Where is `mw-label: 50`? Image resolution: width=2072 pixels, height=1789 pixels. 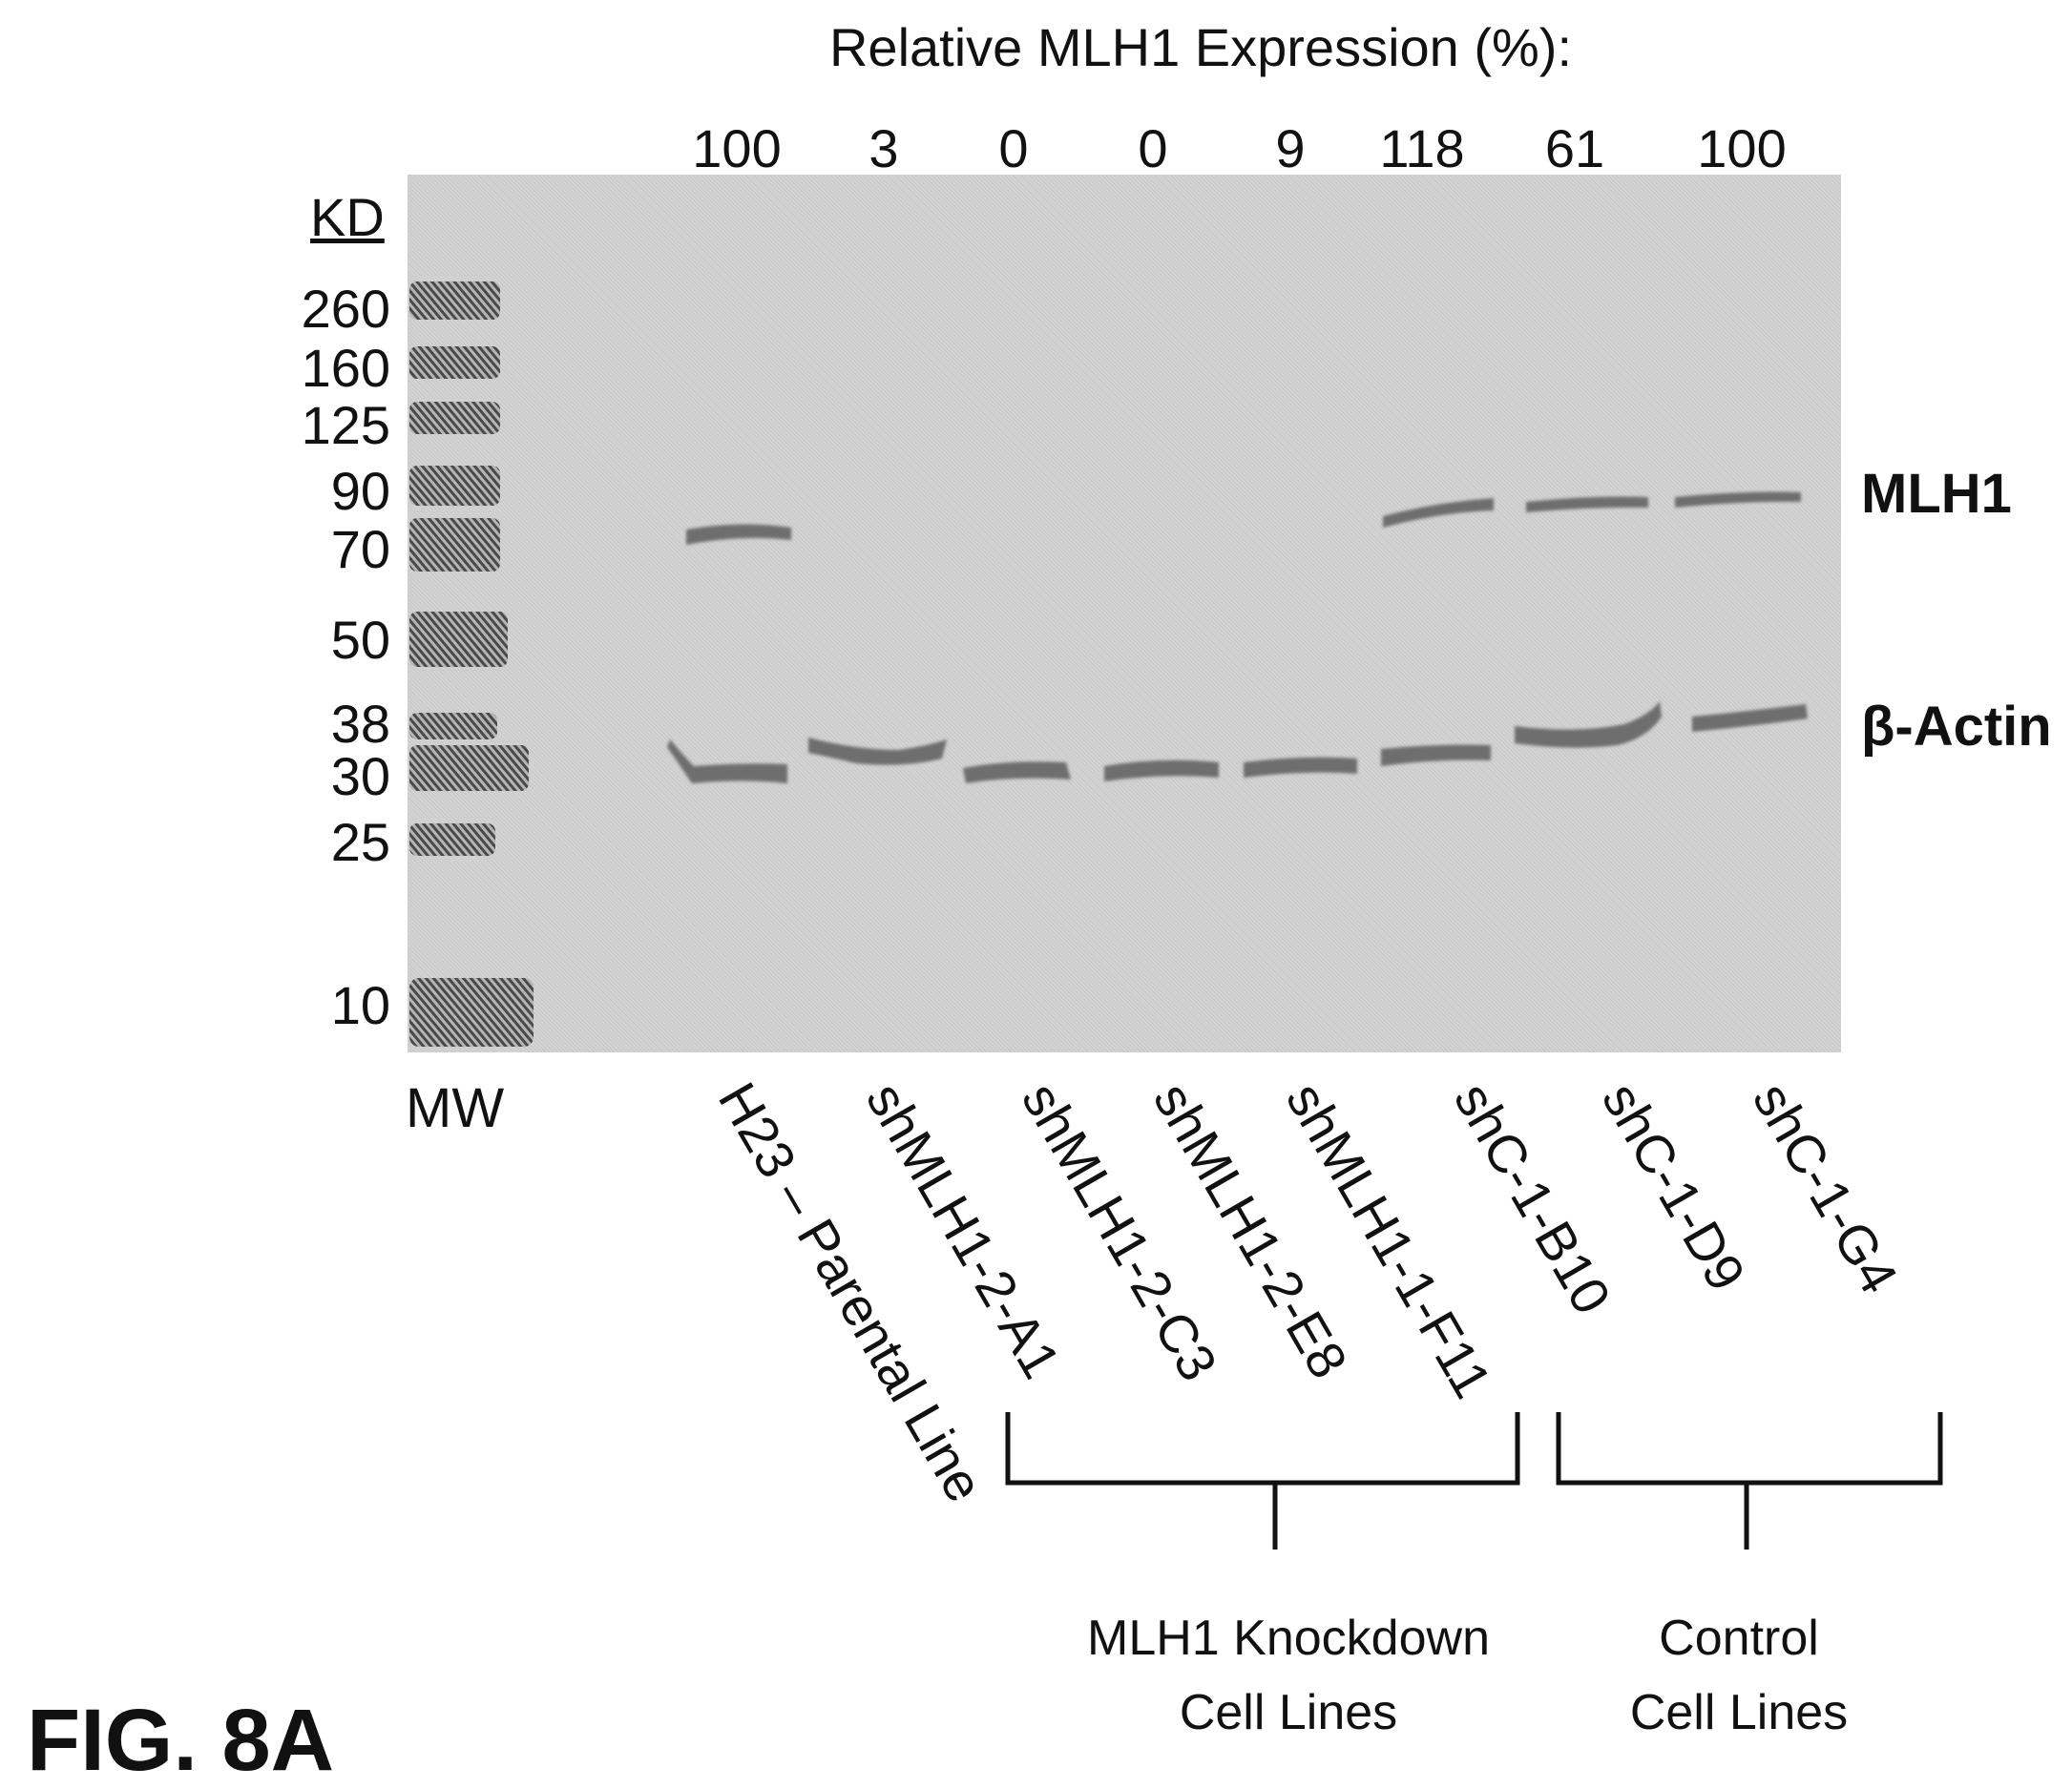
mw-label: 50 is located at coordinates (360, 640).